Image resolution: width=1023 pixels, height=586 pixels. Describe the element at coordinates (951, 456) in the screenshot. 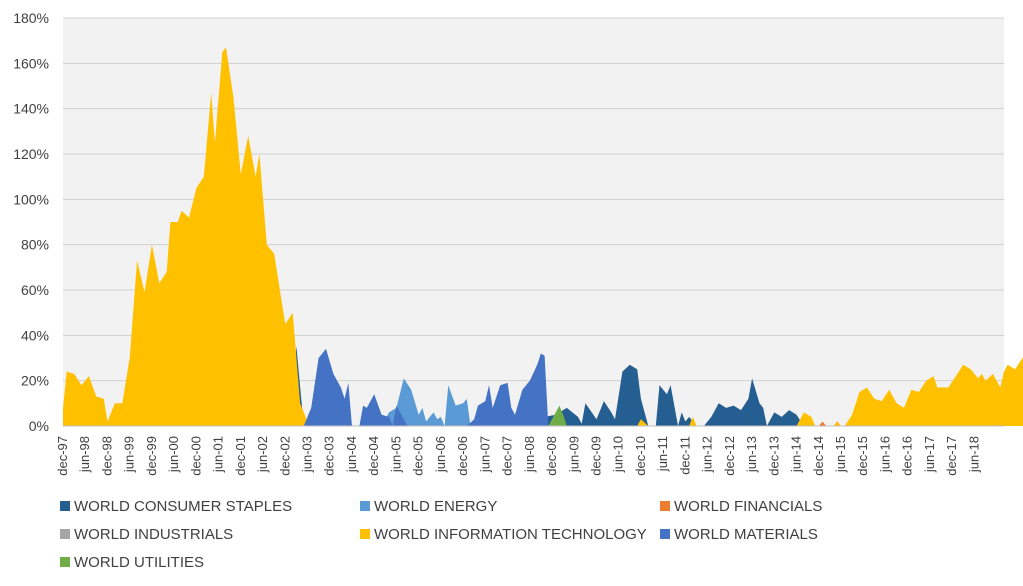

I see `x-tick-label: dec-17` at that location.